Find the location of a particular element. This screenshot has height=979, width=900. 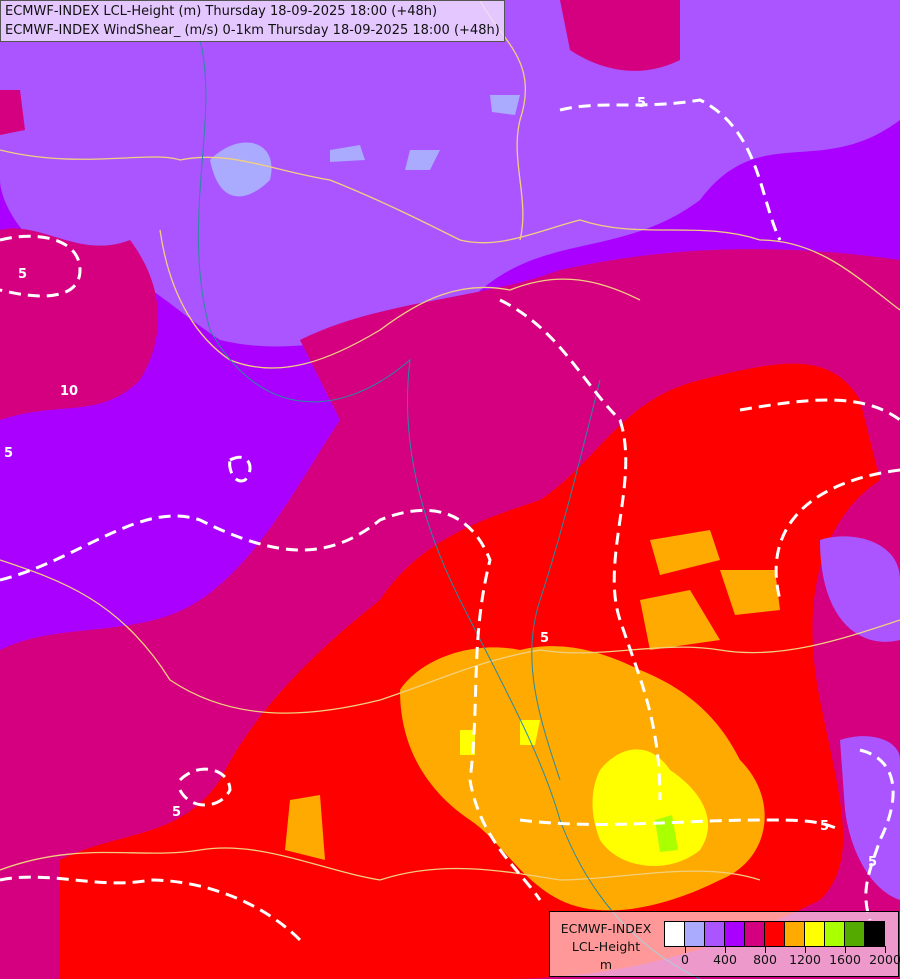

field-lavender-east is located at coordinates (860, 718).